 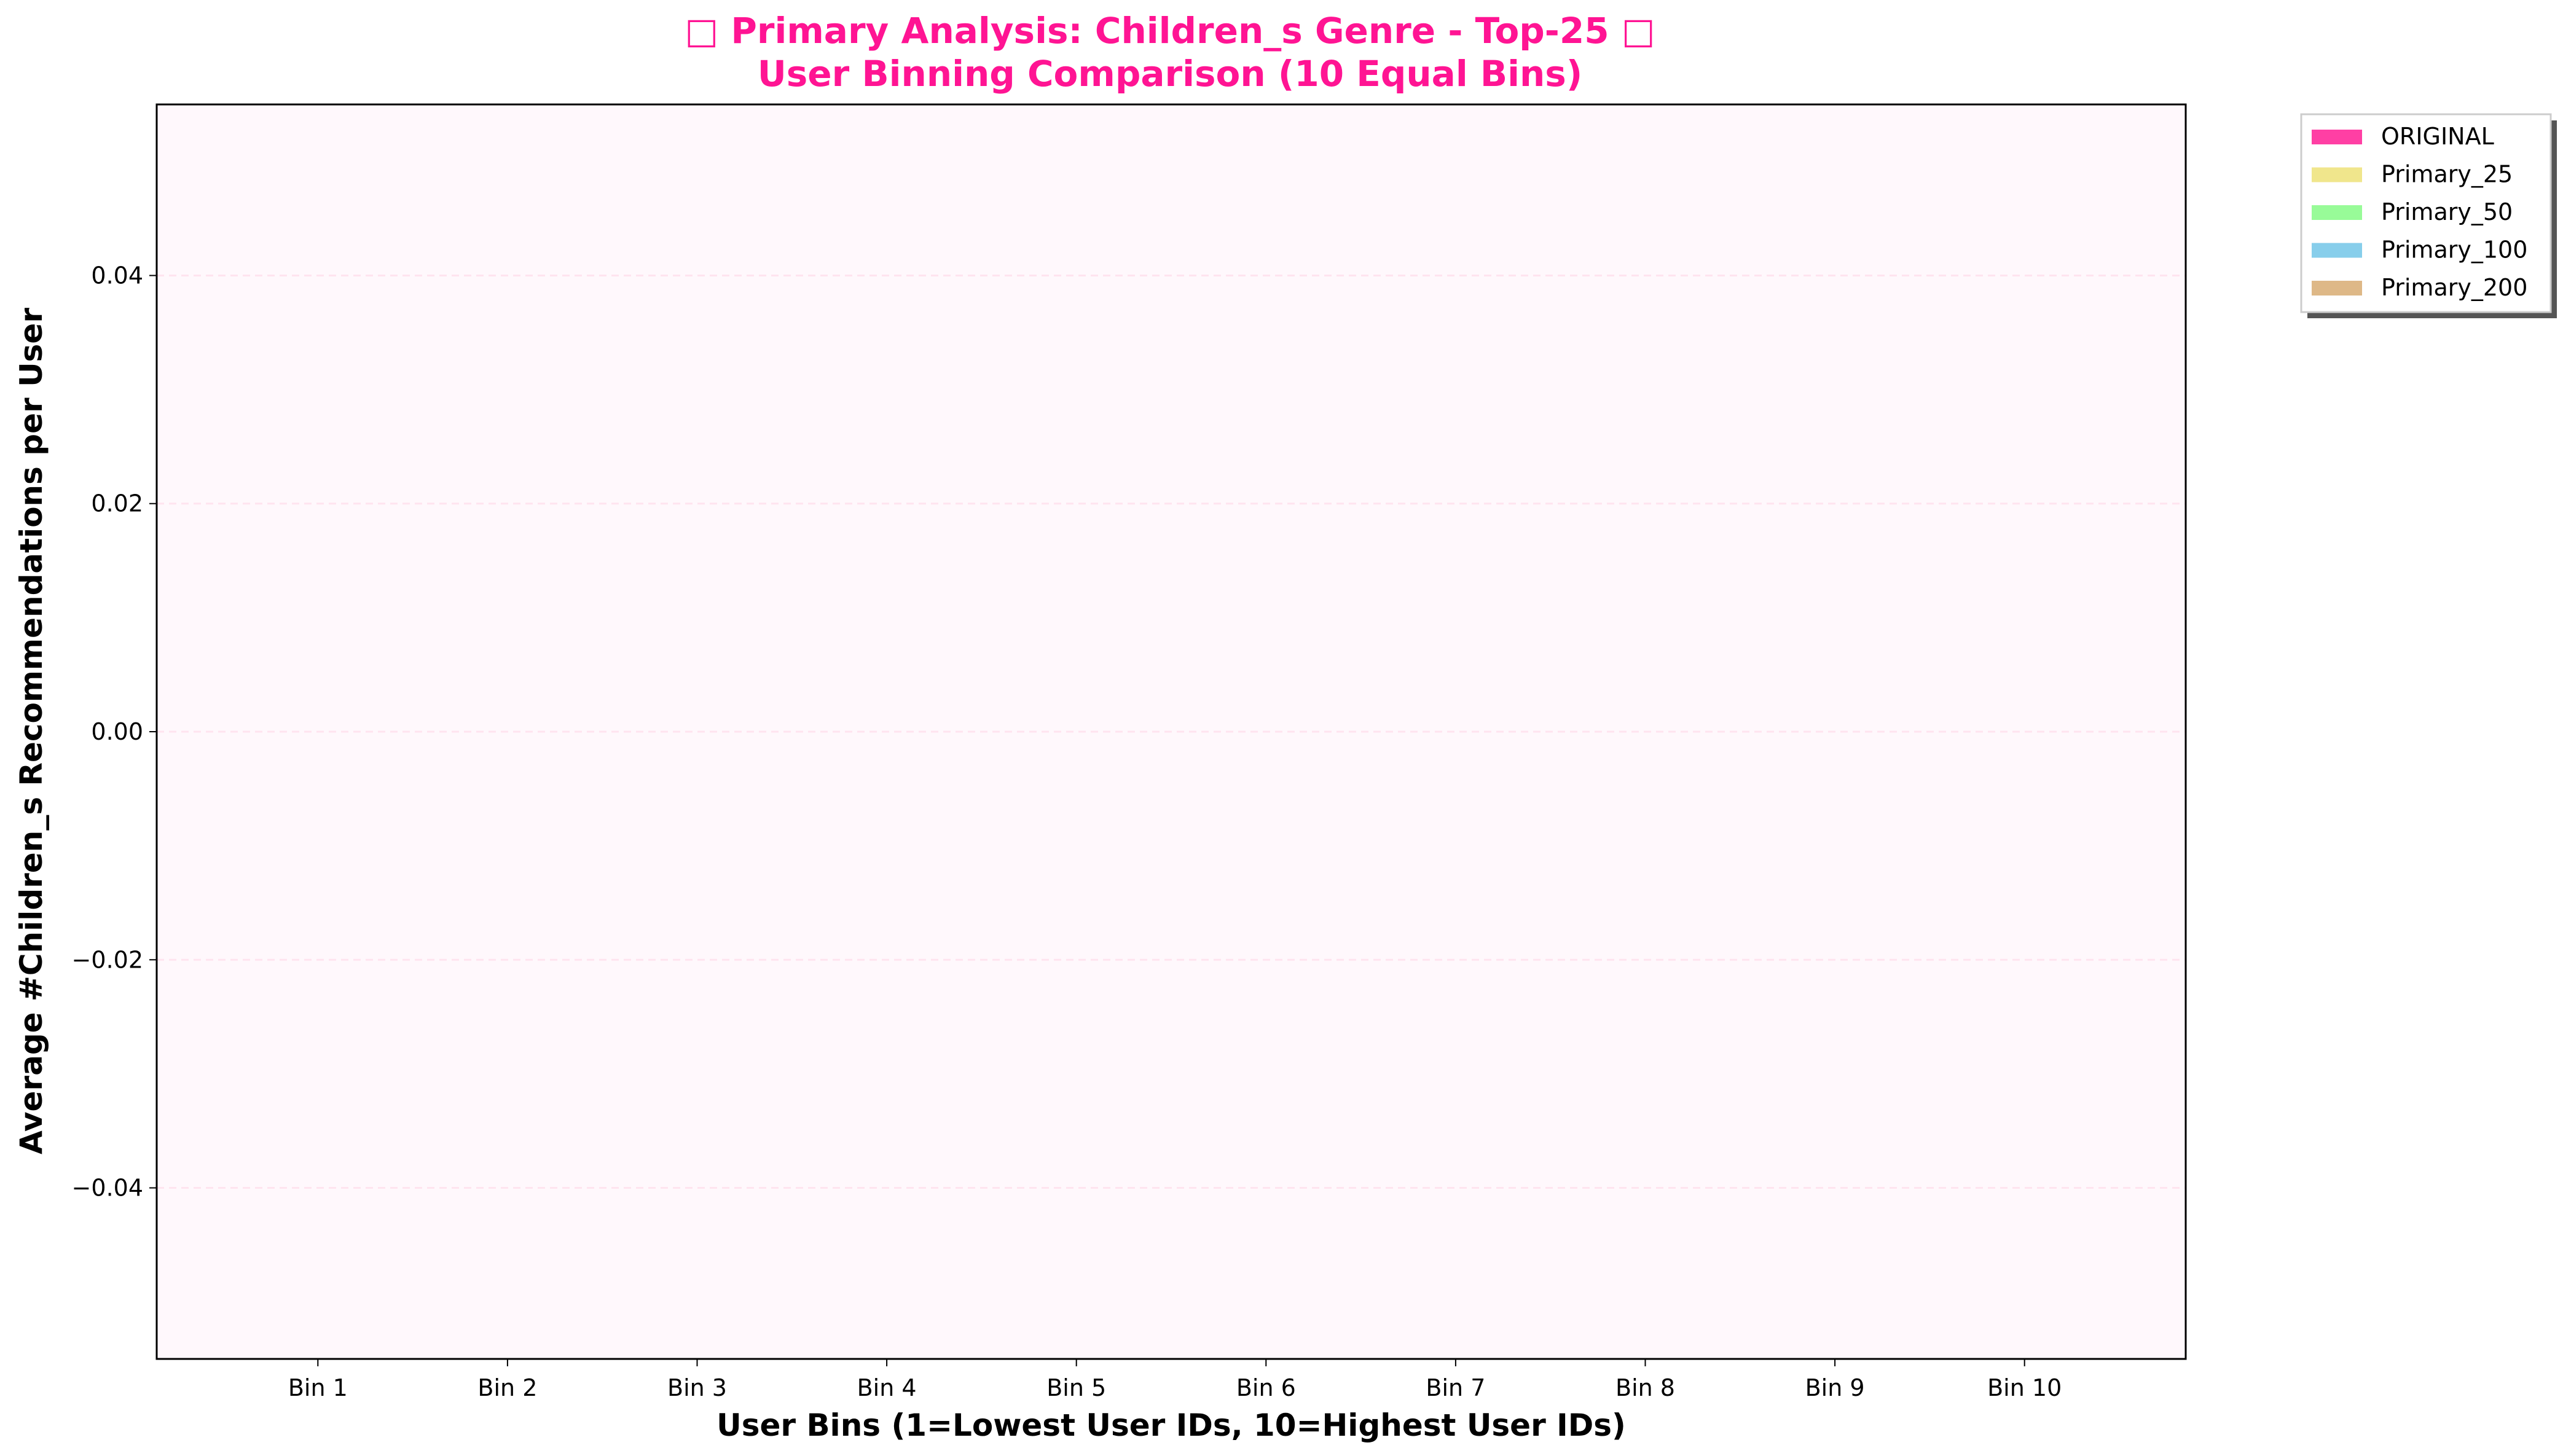 What do you see at coordinates (2447, 174) in the screenshot?
I see `legend-label: Primary_25` at bounding box center [2447, 174].